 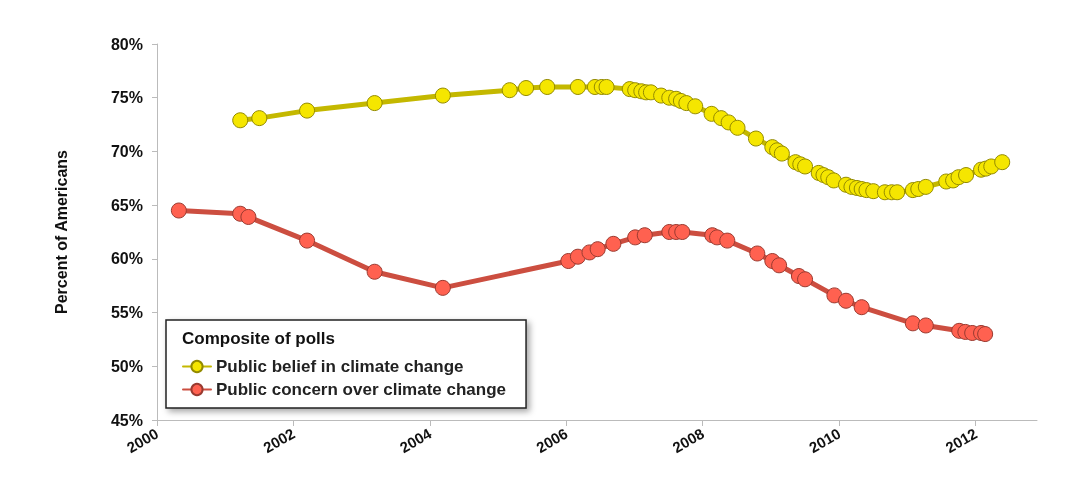 I want to click on y-tick-label: 70%, so click(x=126, y=151).